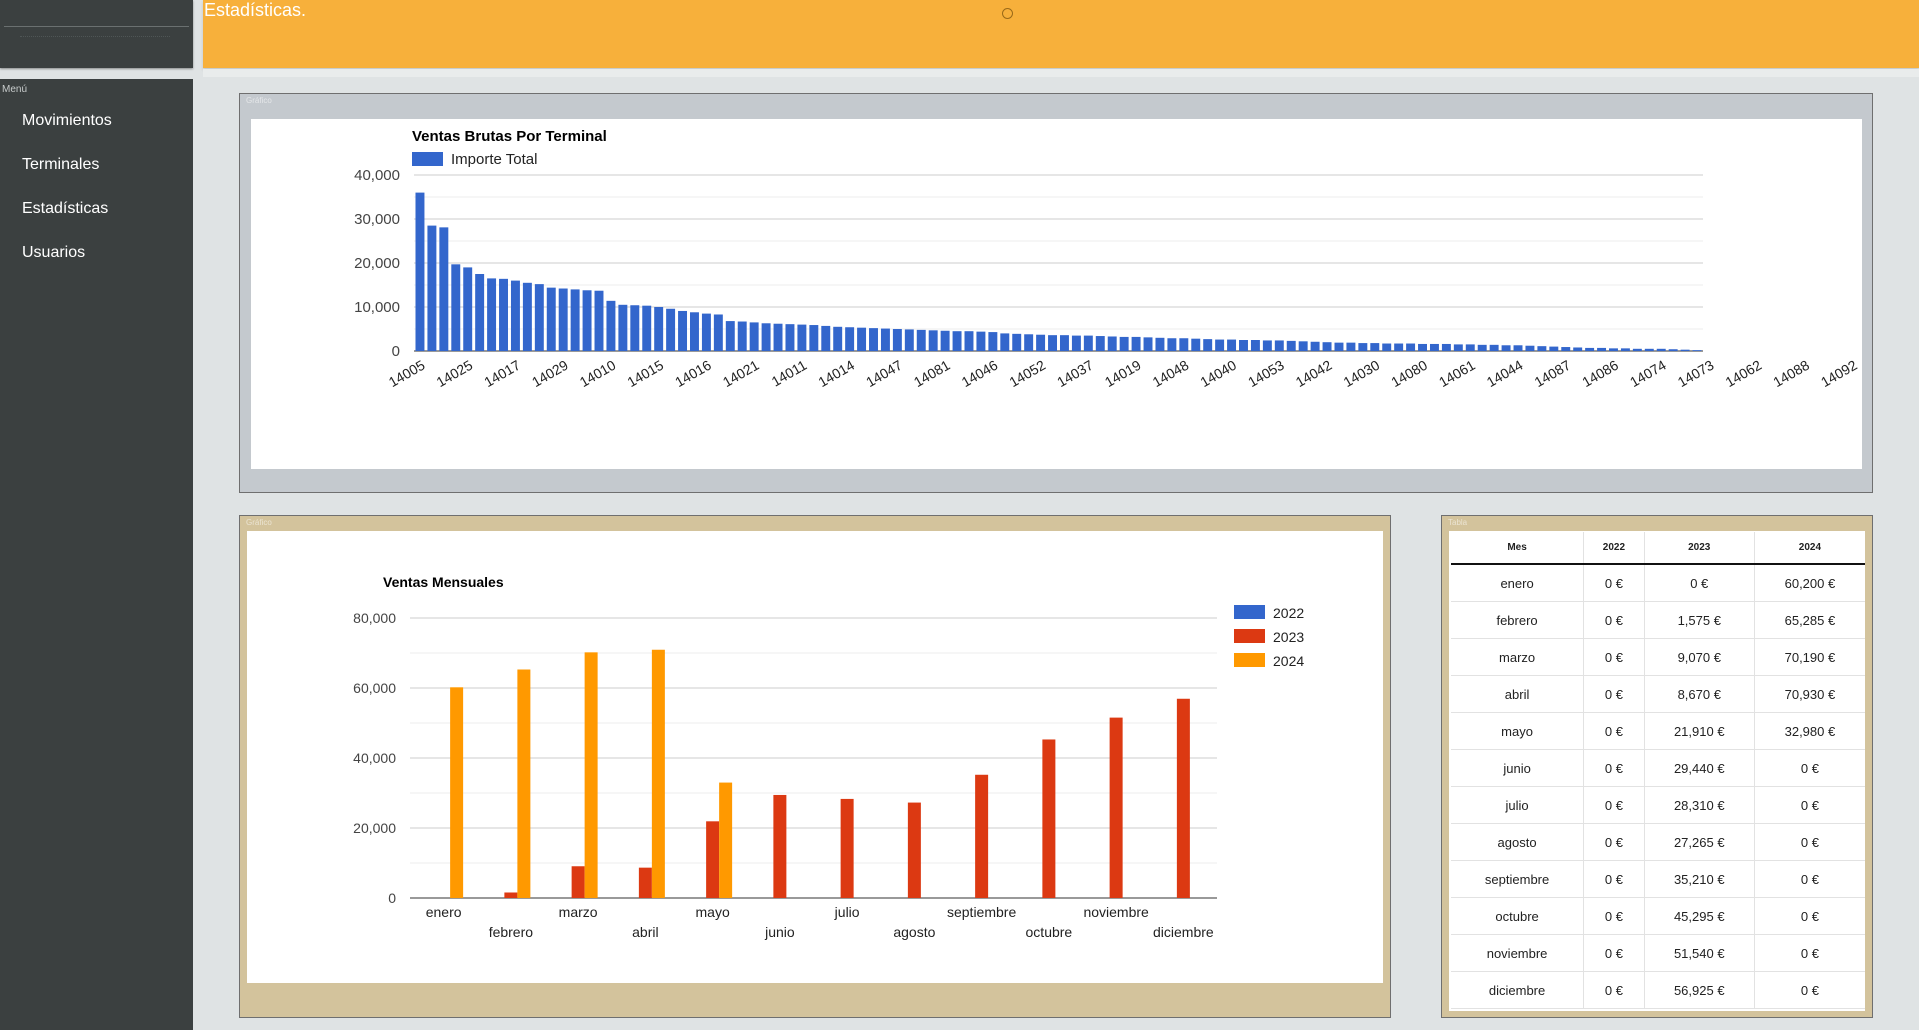 The image size is (1919, 1030). What do you see at coordinates (1517, 805) in the screenshot?
I see `table-cell: julio` at bounding box center [1517, 805].